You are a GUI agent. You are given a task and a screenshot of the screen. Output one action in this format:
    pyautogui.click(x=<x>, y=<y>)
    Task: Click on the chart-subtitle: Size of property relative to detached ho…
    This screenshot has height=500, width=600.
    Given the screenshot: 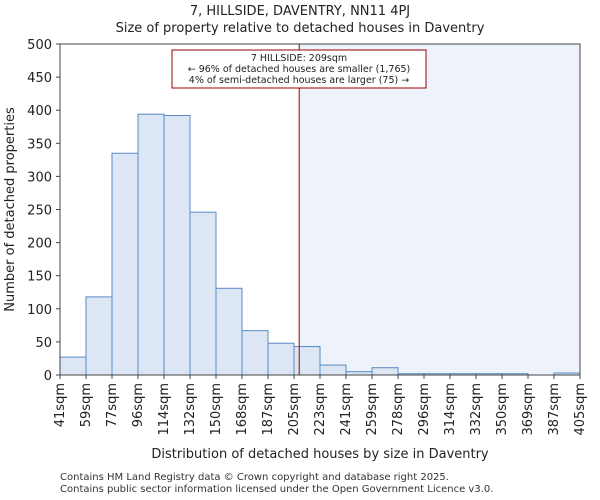 What is the action you would take?
    pyautogui.click(x=300, y=28)
    